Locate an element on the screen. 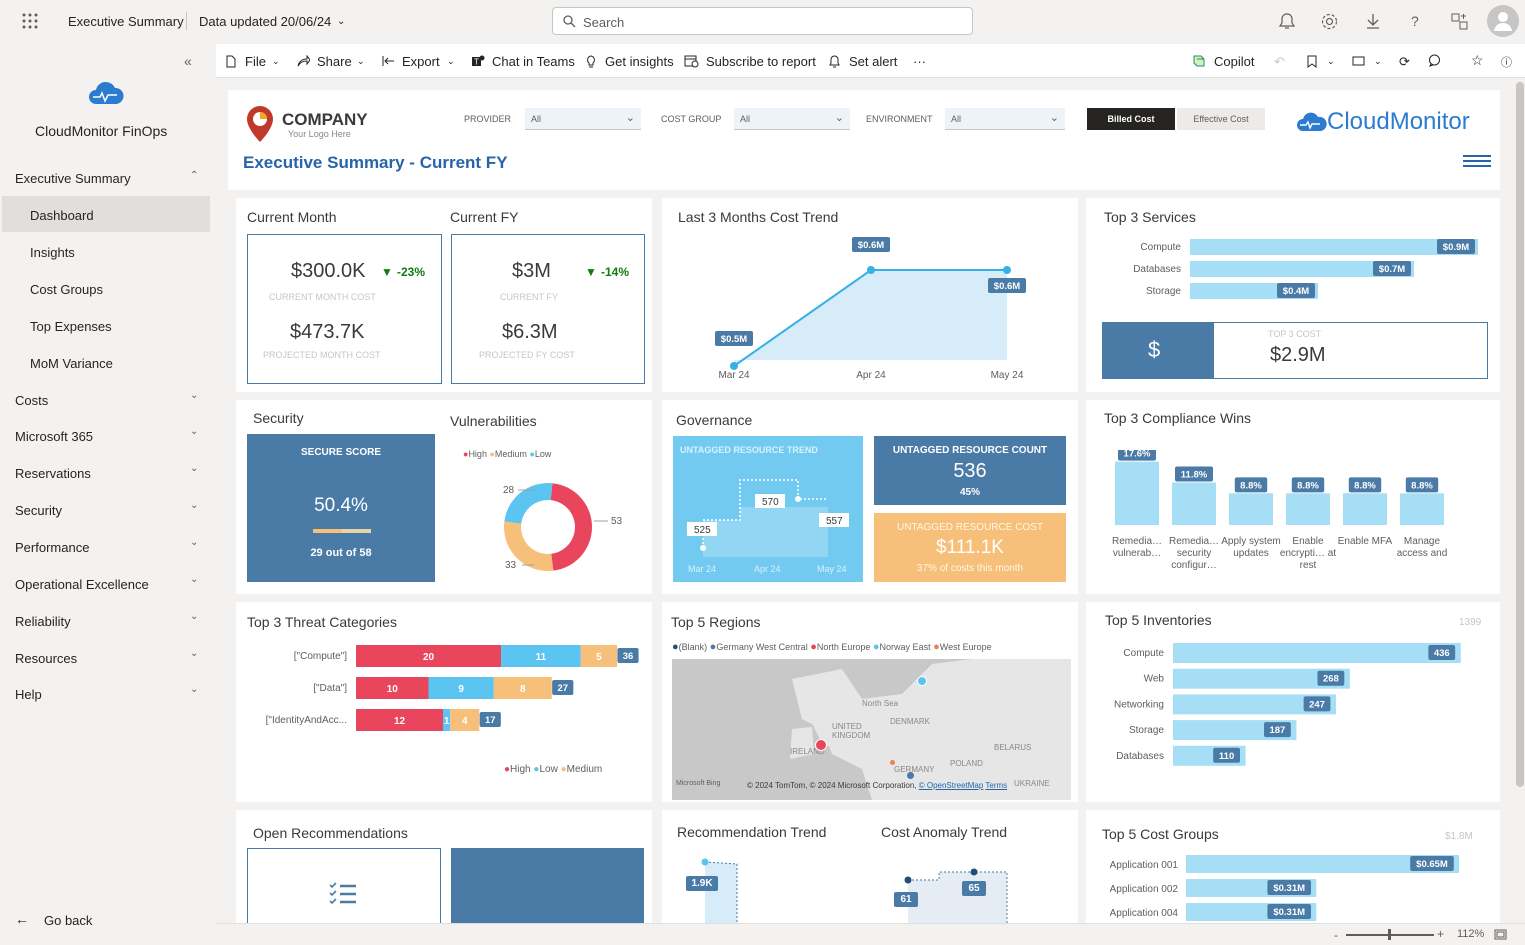 This screenshot has height=945, width=1525. comment-icon is located at coordinates (1434, 60).